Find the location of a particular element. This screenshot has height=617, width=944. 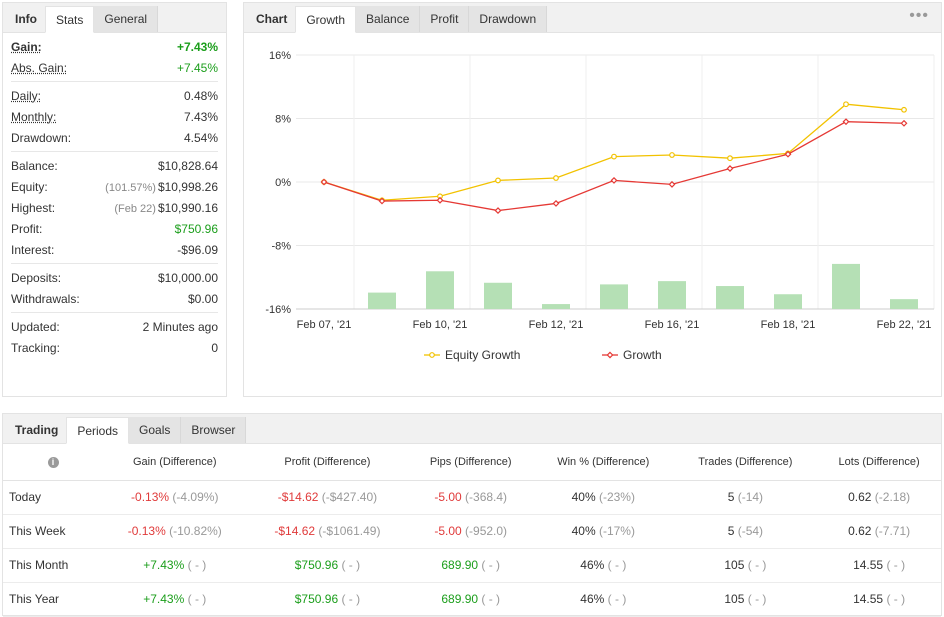

stat-value: $0.00 is located at coordinates (202, 298).